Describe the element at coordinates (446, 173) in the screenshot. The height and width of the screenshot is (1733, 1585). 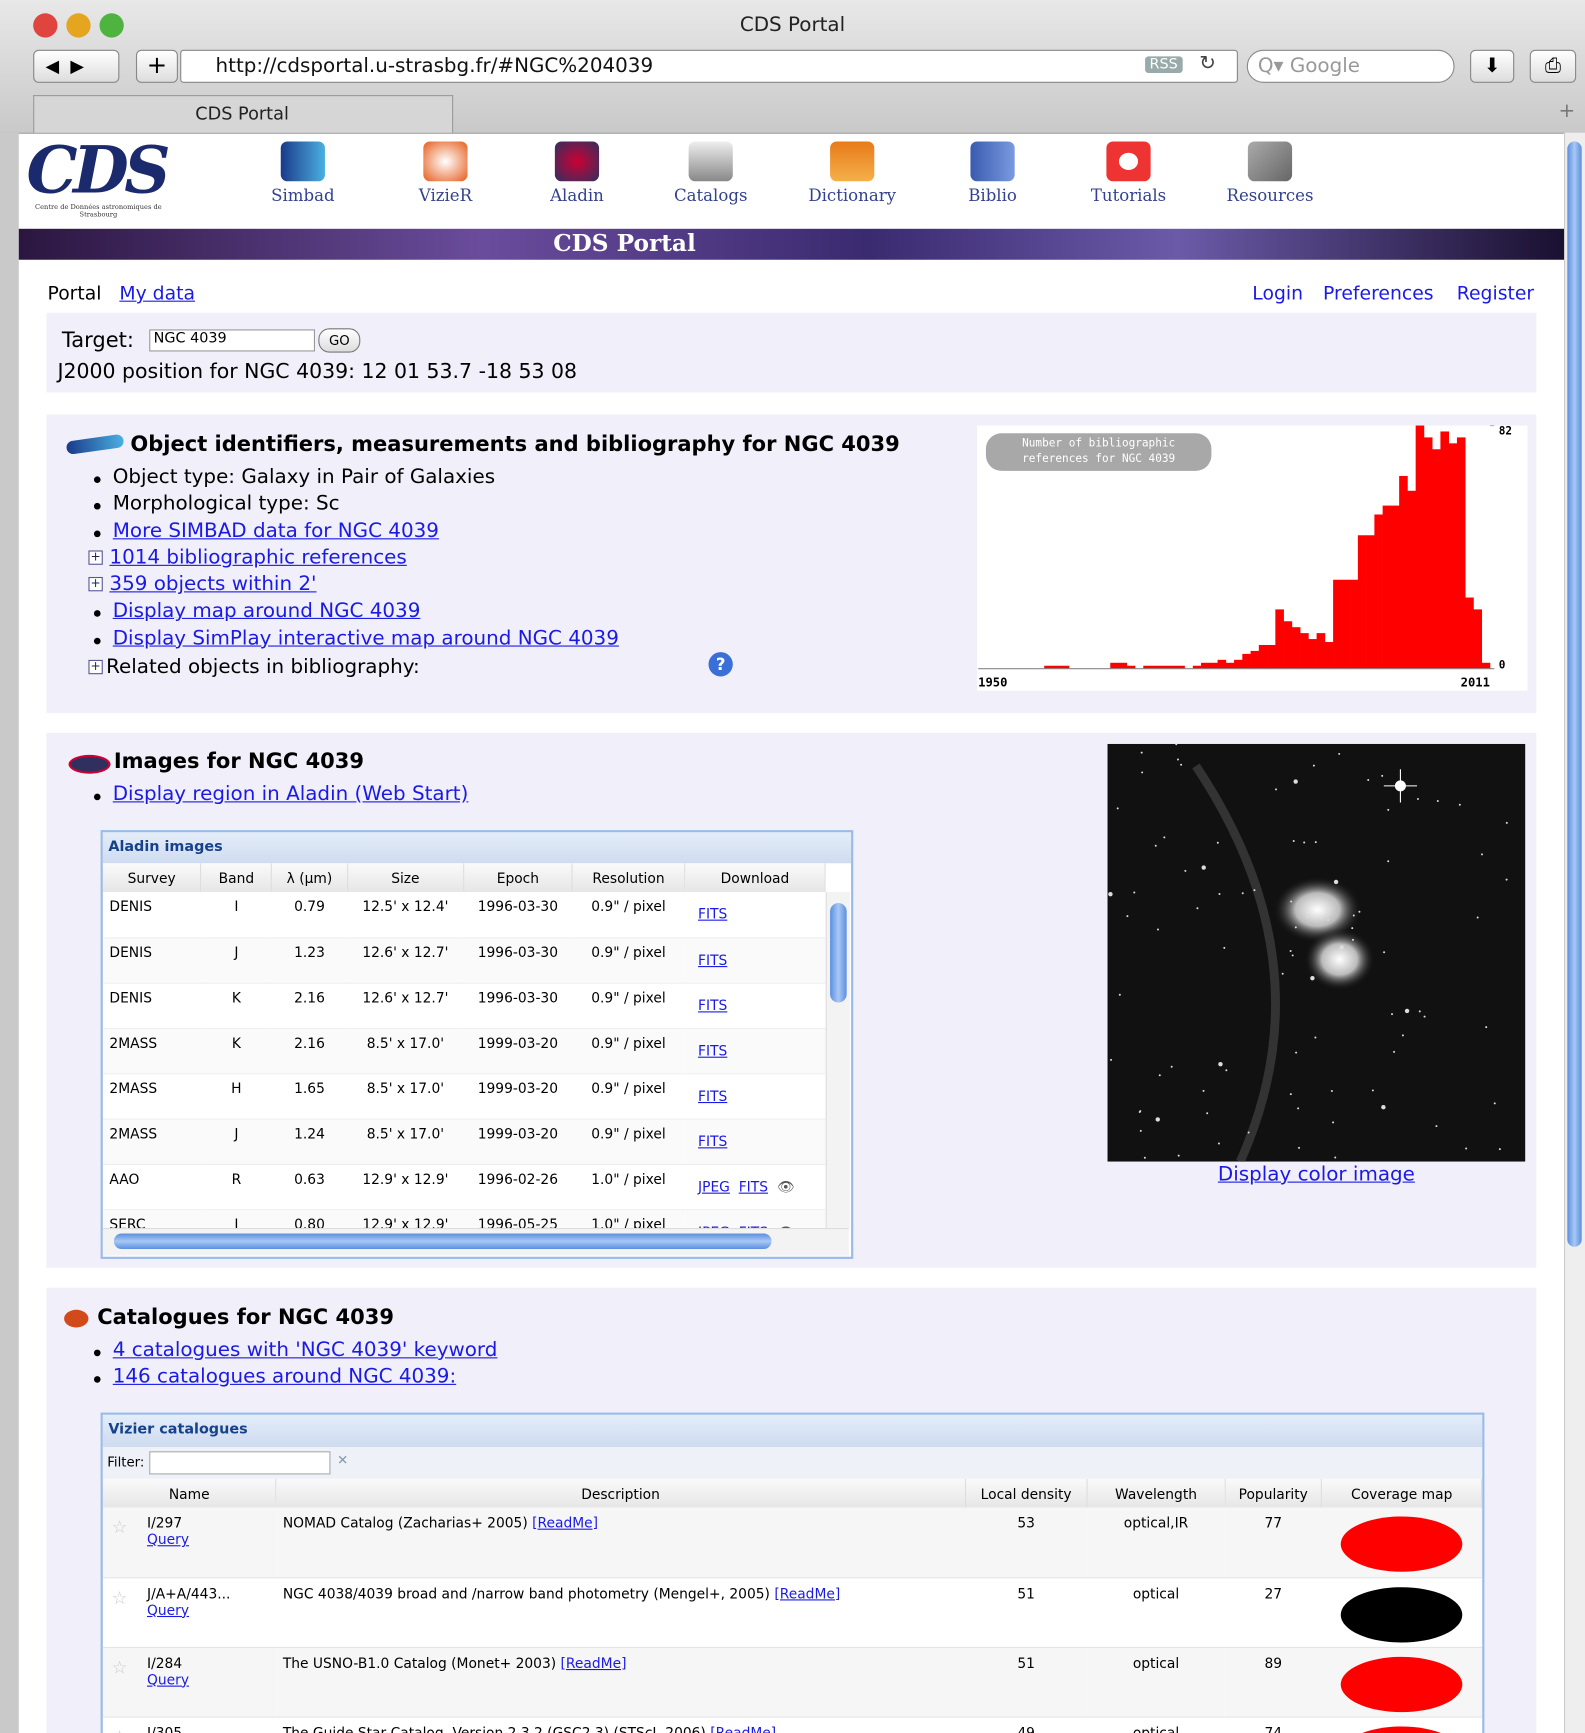
I see `nav-item: VizieR` at that location.